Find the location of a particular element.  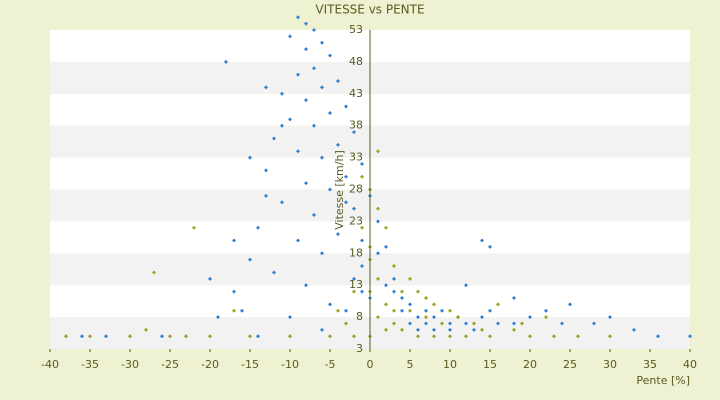

y-axis-label: Vitesse [km/h] is located at coordinates (339, 190).